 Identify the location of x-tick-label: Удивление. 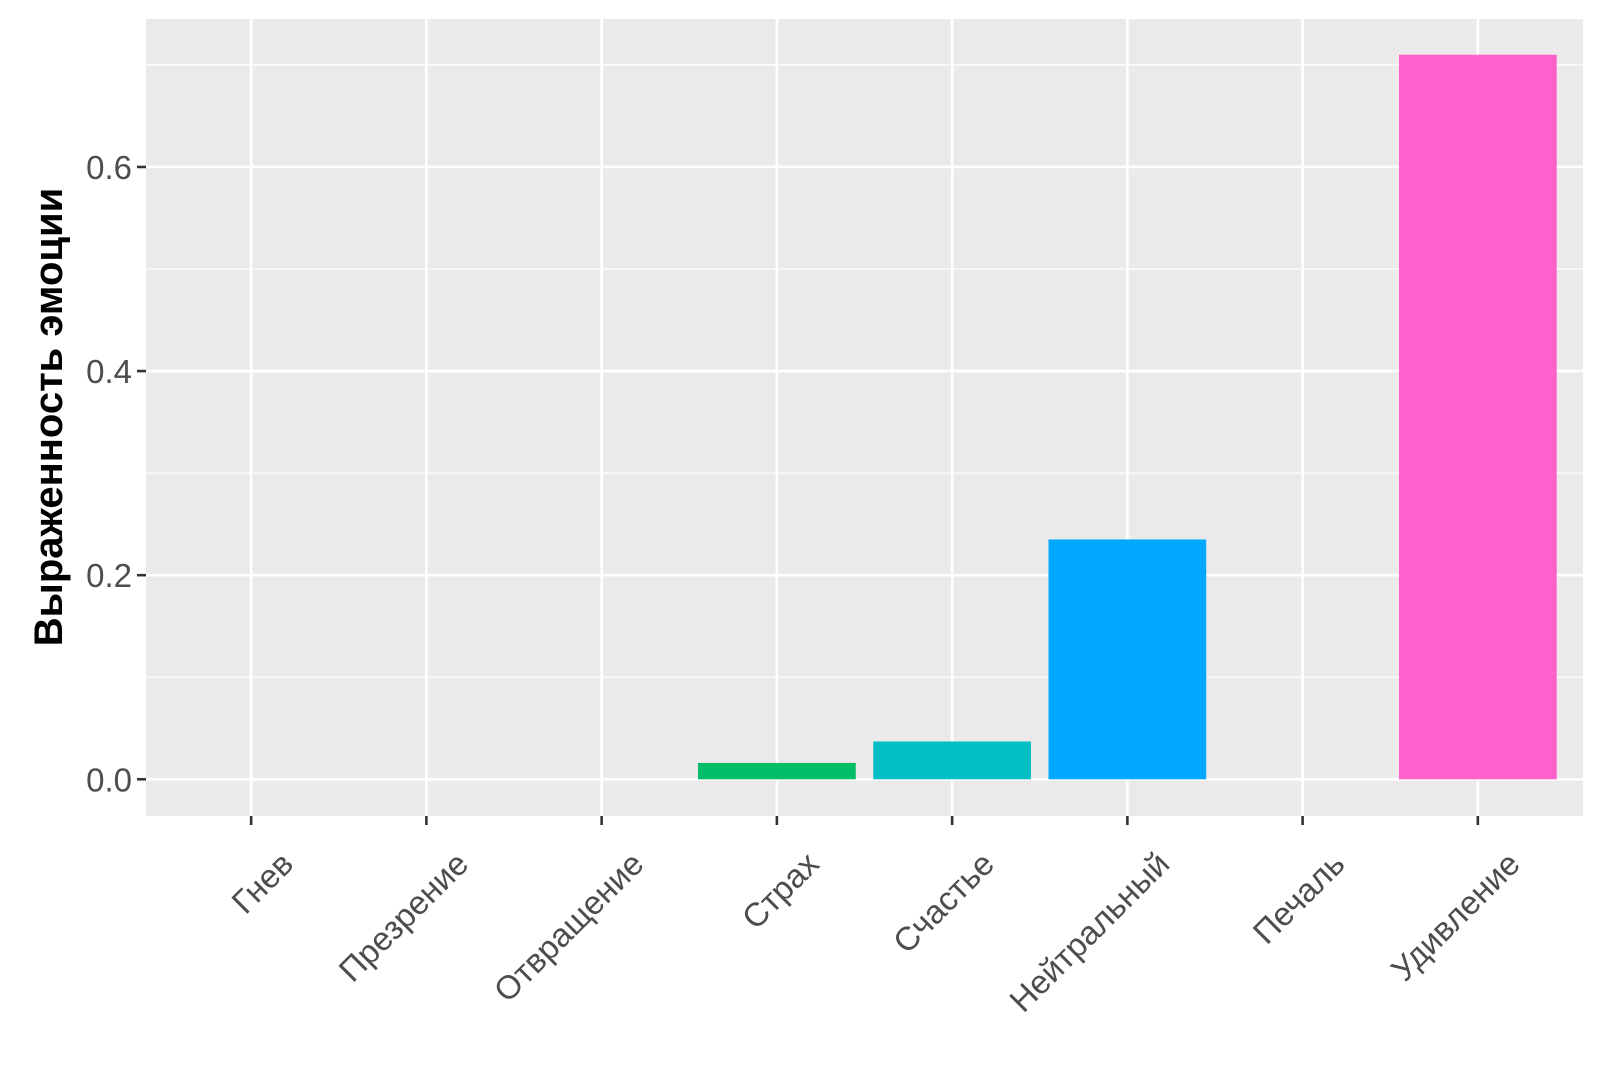
(1455, 916).